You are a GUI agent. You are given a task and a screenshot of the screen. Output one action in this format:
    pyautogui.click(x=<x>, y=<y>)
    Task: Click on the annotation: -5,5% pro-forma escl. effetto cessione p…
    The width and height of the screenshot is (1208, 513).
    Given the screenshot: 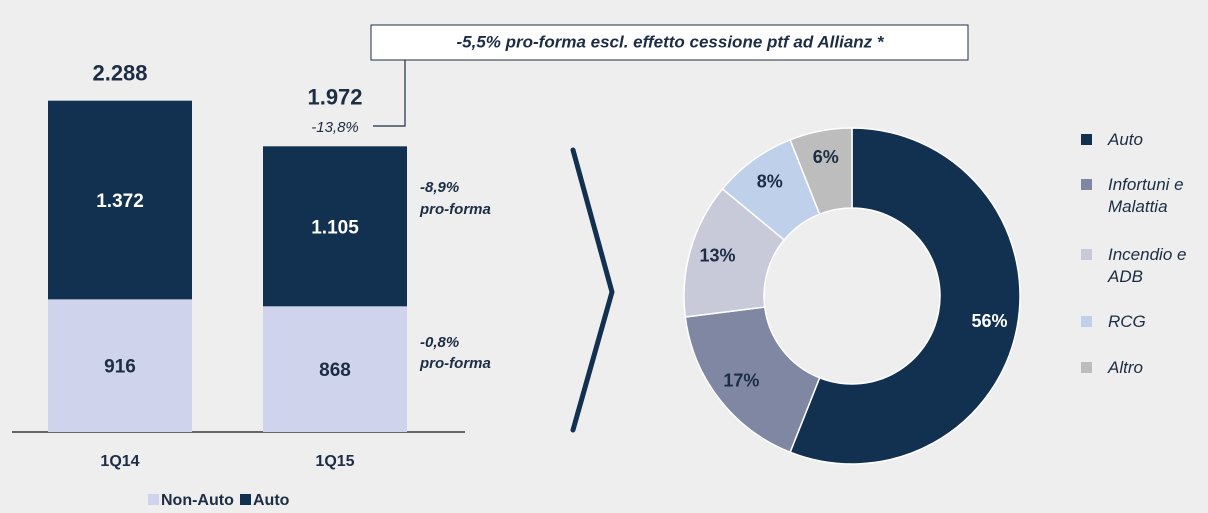 What is the action you would take?
    pyautogui.click(x=671, y=41)
    